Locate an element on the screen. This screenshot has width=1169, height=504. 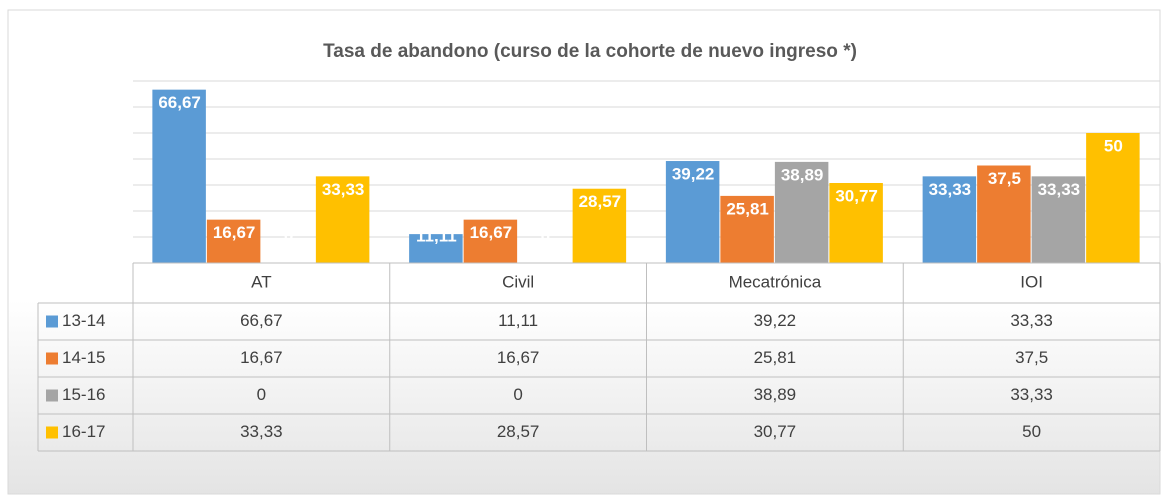
legend-label: 15-16 is located at coordinates (83, 394).